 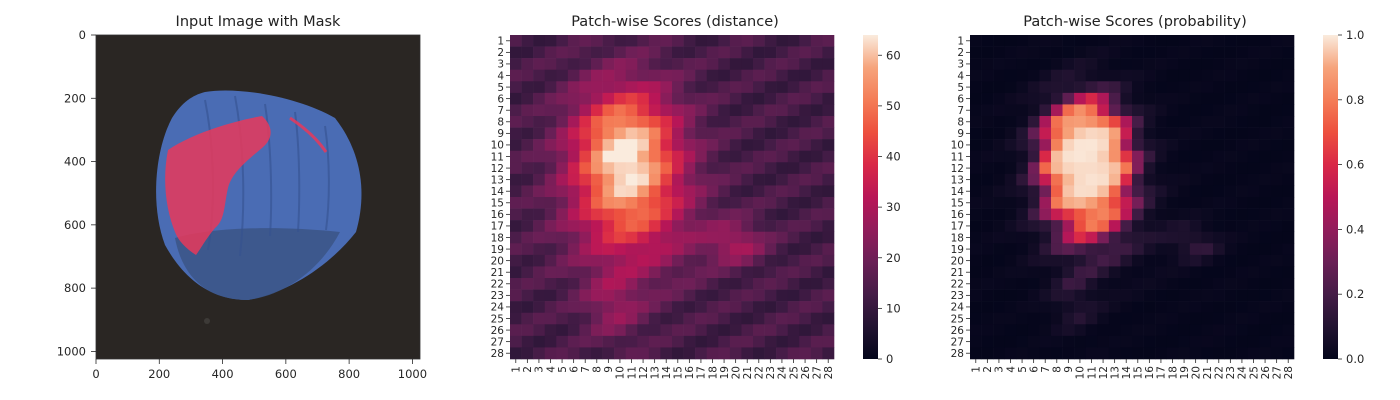 I want to click on col-tick-label: 18, so click(x=713, y=372).